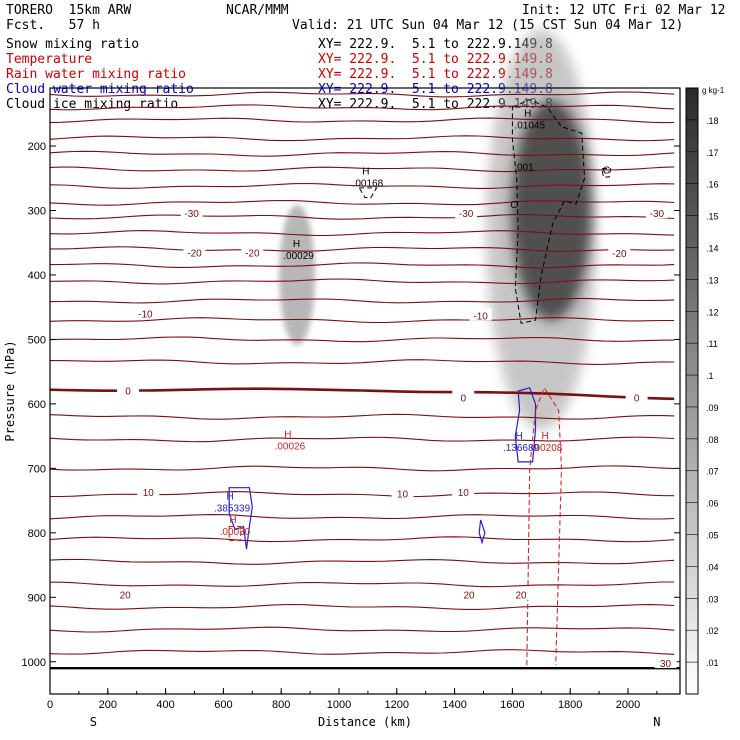 Image resolution: width=740 pixels, height=740 pixels. Describe the element at coordinates (100, 89) in the screenshot. I see `field-name-3: Cloud water mixing ratio` at that location.